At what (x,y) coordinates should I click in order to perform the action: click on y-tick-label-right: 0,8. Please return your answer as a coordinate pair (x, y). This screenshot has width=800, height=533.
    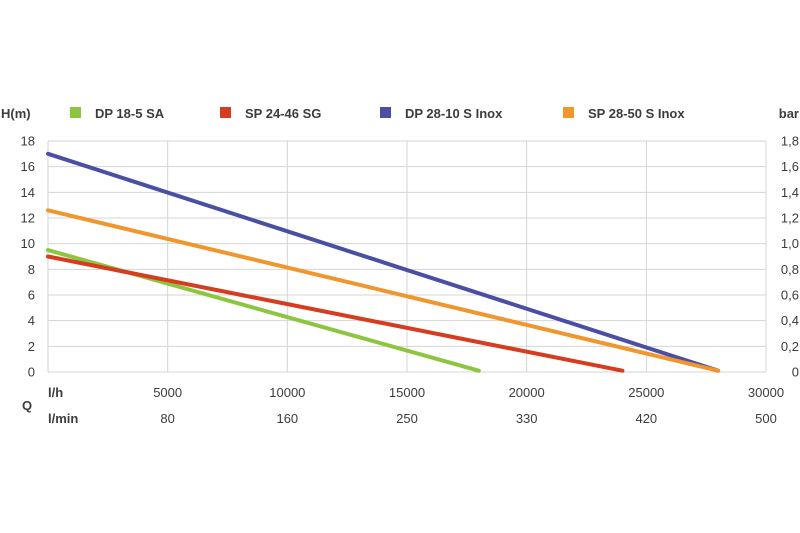
    Looking at the image, I should click on (790, 269).